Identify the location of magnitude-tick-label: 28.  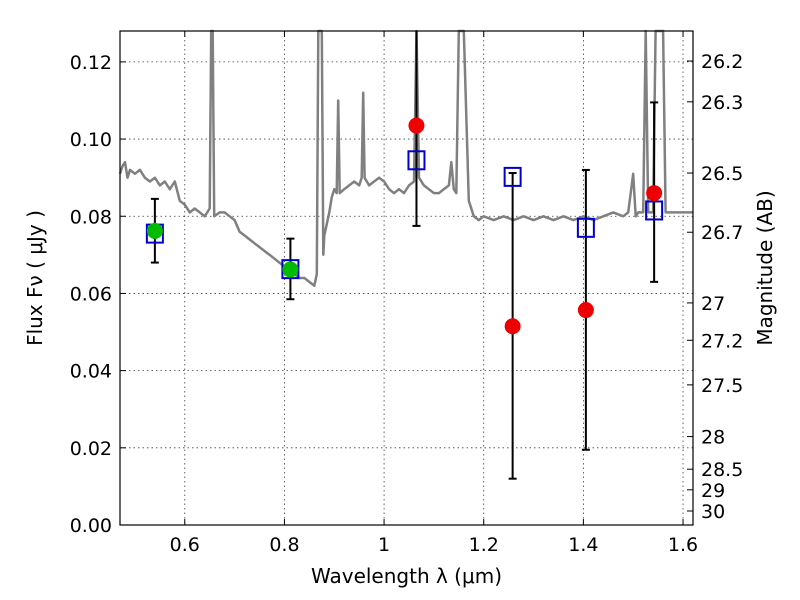
(713, 438).